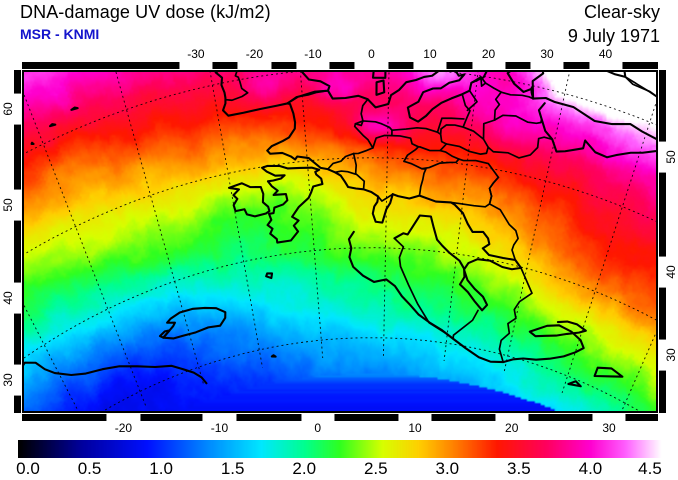 This screenshot has width=678, height=480. What do you see at coordinates (512, 428) in the screenshot?
I see `axis-tick-label-bottom: 20` at bounding box center [512, 428].